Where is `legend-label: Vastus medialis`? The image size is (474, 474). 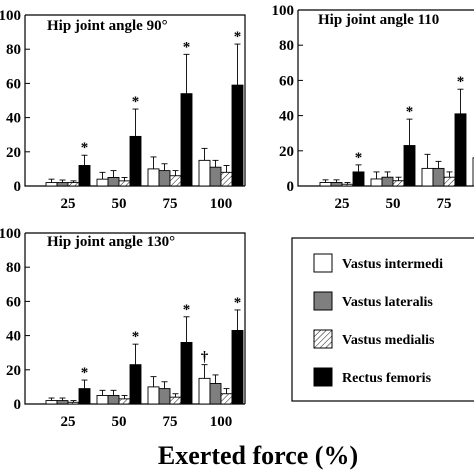
legend-label: Vastus medialis is located at coordinates (388, 340).